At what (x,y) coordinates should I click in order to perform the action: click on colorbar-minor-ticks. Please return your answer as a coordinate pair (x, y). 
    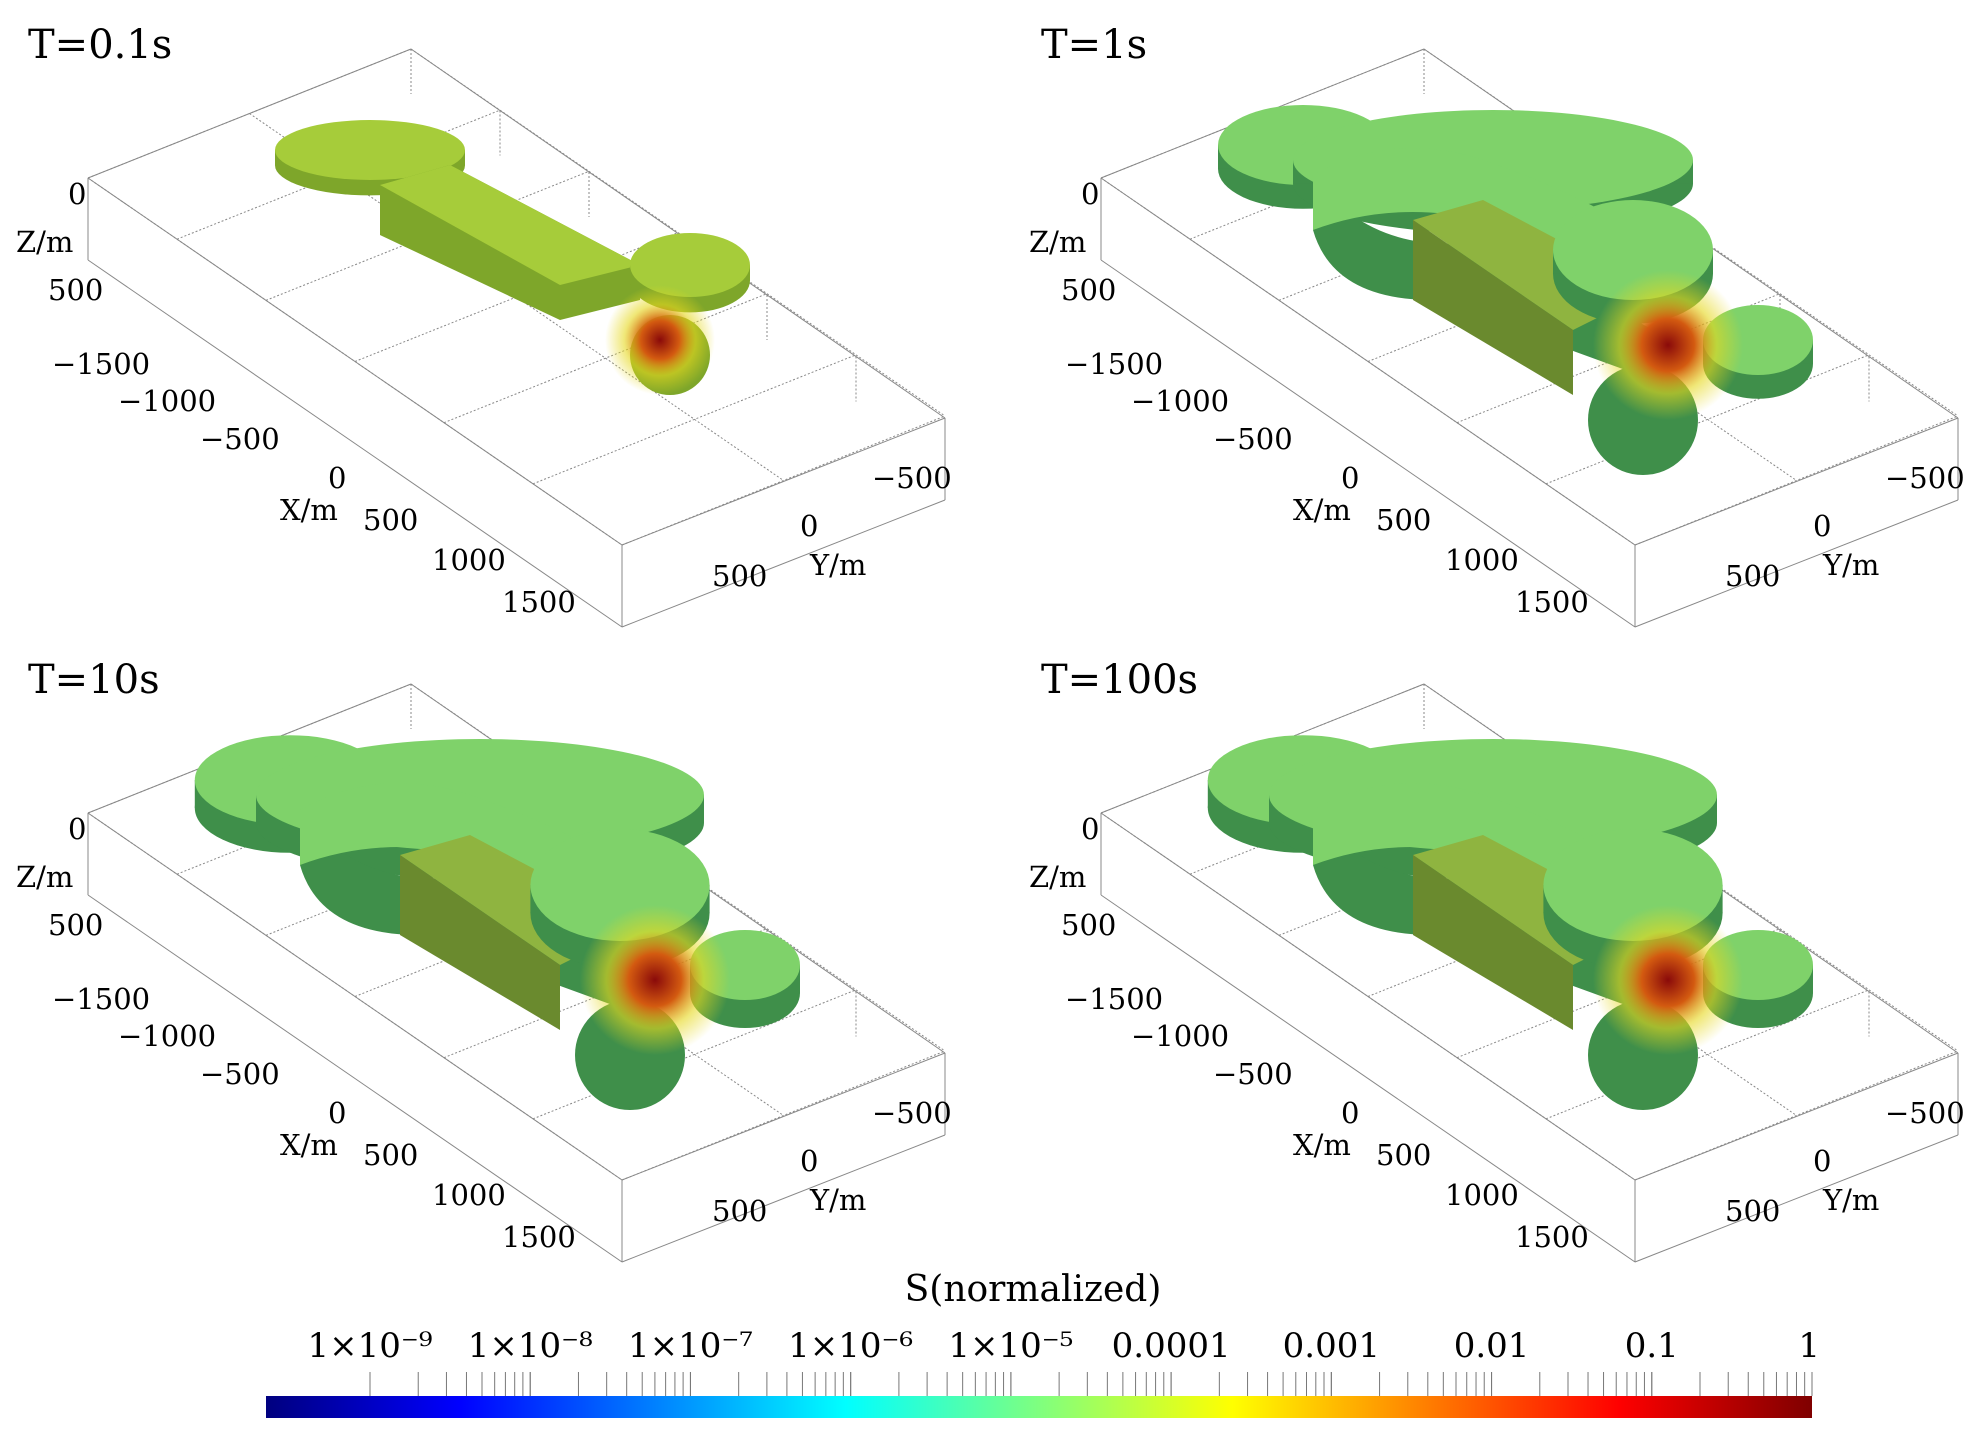
    Looking at the image, I should click on (1091, 1384).